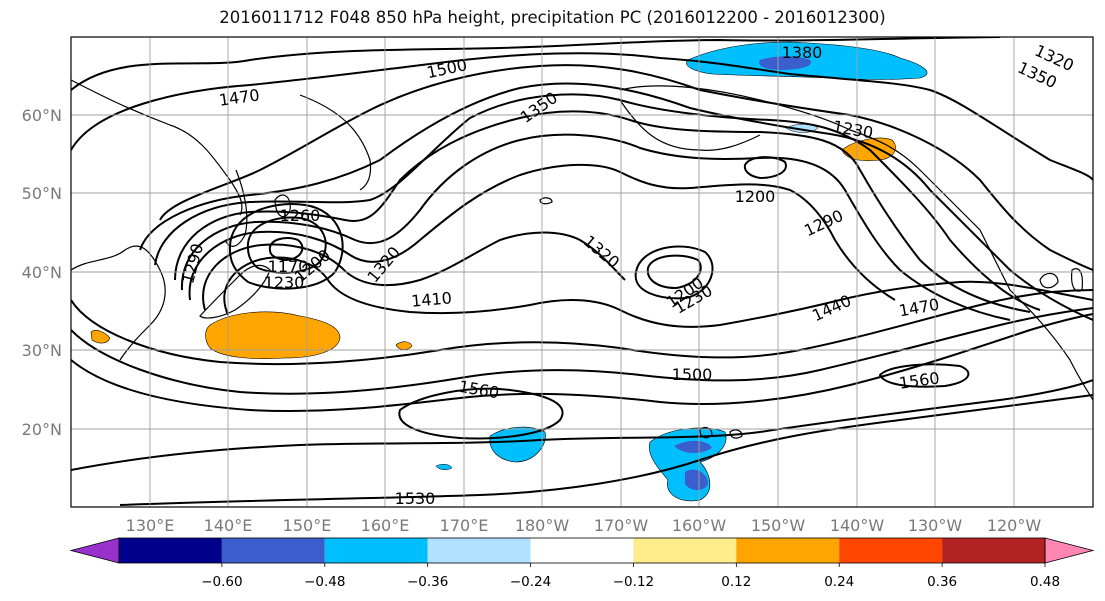 The height and width of the screenshot is (601, 1105). I want to click on contour-label: 1560, so click(919, 380).